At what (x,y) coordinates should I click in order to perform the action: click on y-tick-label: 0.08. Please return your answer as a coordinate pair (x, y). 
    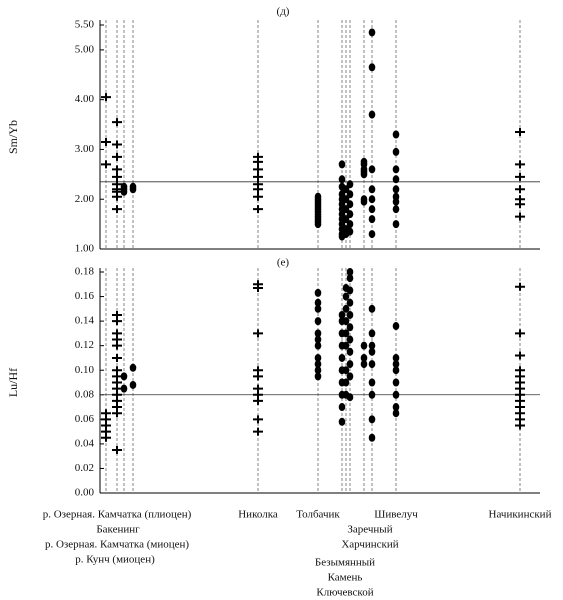
    Looking at the image, I should click on (85, 394).